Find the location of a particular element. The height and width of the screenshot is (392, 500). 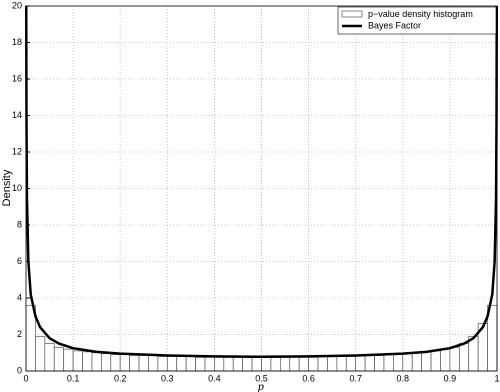

x-tick-label: 0 is located at coordinates (25, 378).